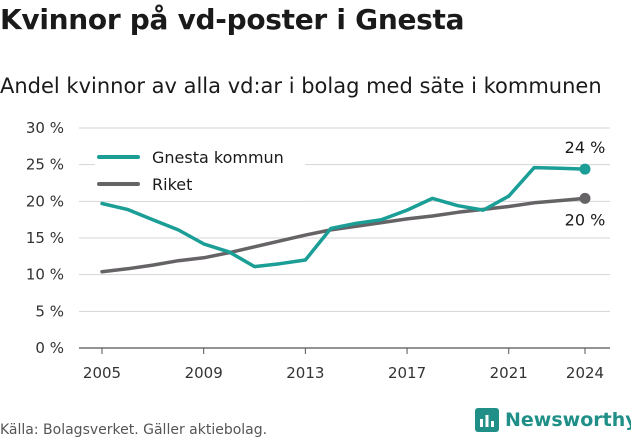 The width and height of the screenshot is (631, 439). I want to click on x-axis-ticks: 2005 2009 2013 2017 2021 2024, so click(343, 365).